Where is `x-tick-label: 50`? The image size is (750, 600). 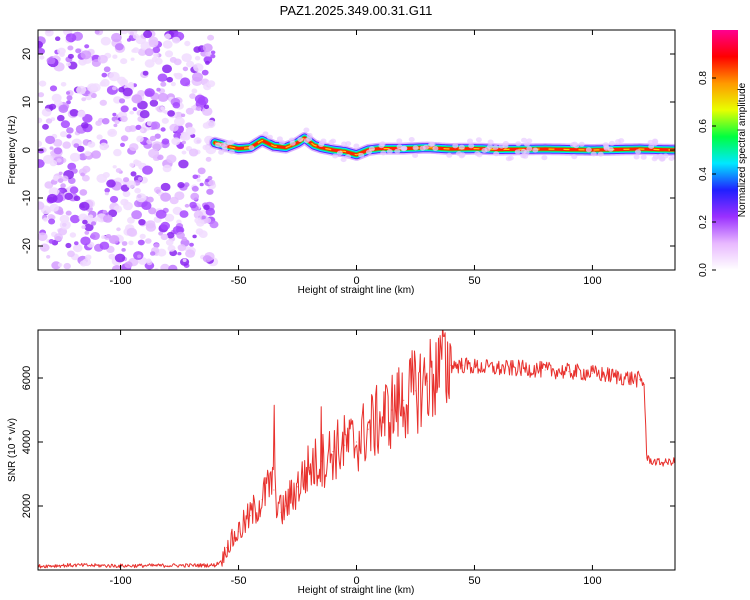
x-tick-label: 50 is located at coordinates (474, 581).